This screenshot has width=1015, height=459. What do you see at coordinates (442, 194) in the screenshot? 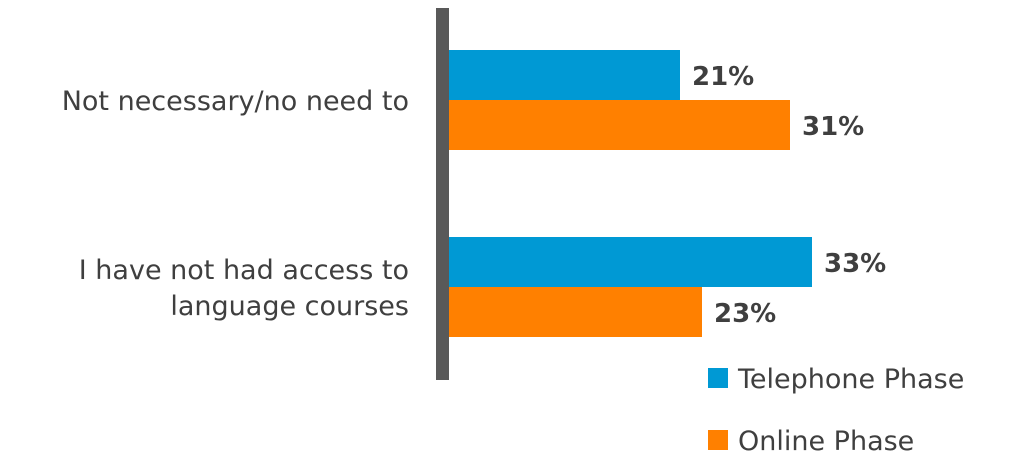
I see `y-axis-line` at bounding box center [442, 194].